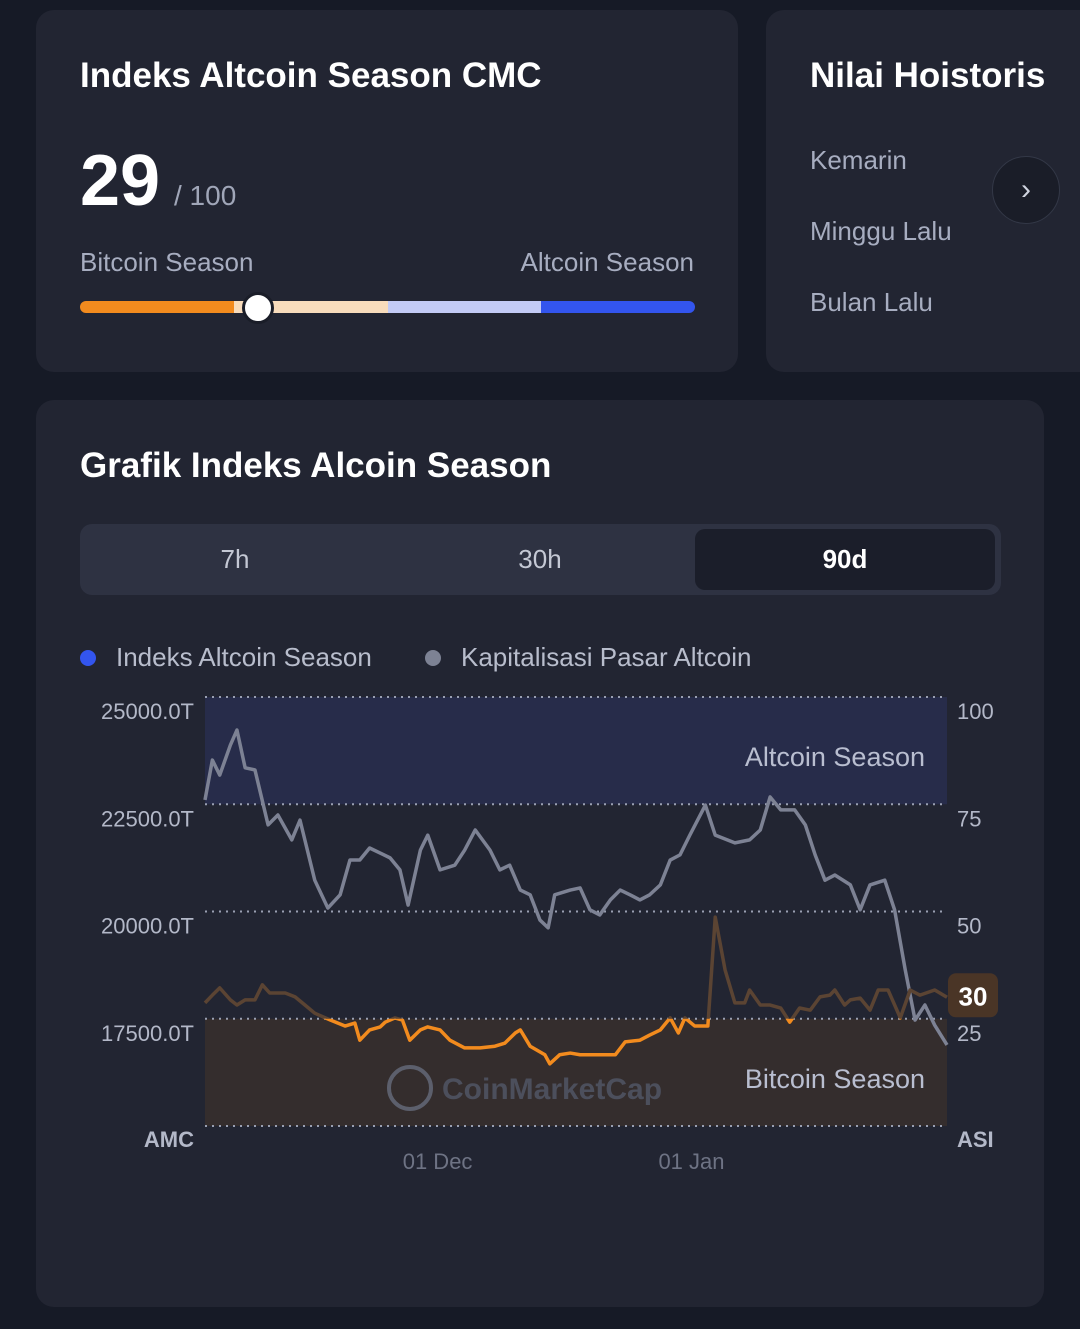 The height and width of the screenshot is (1329, 1080). I want to click on chevron-right-icon: ›, so click(1026, 189).